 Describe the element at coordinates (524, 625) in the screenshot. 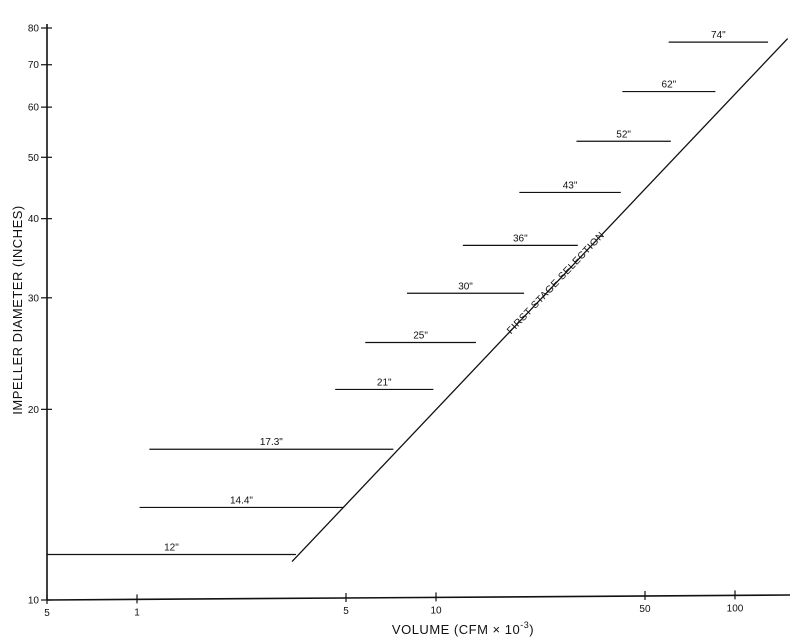

I see `x-axis-title-exponent: -3` at that location.